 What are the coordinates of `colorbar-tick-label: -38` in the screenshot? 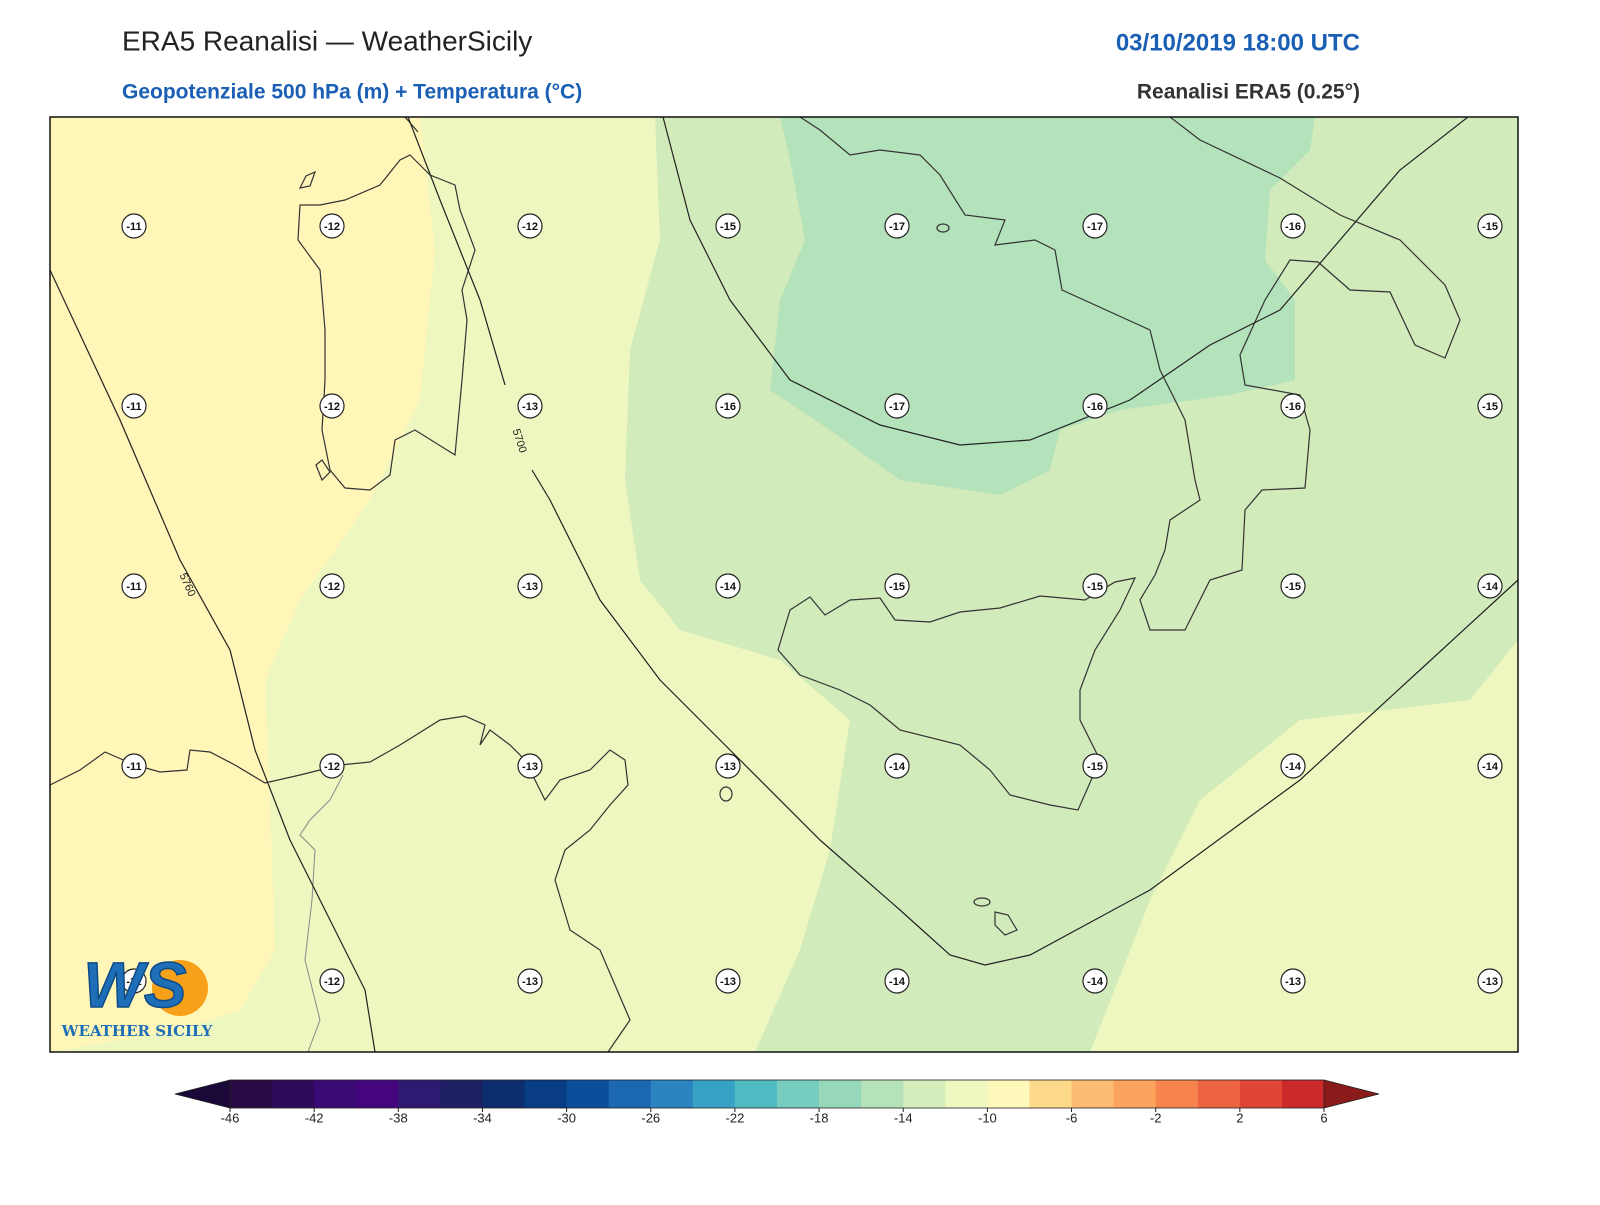 It's located at (398, 1117).